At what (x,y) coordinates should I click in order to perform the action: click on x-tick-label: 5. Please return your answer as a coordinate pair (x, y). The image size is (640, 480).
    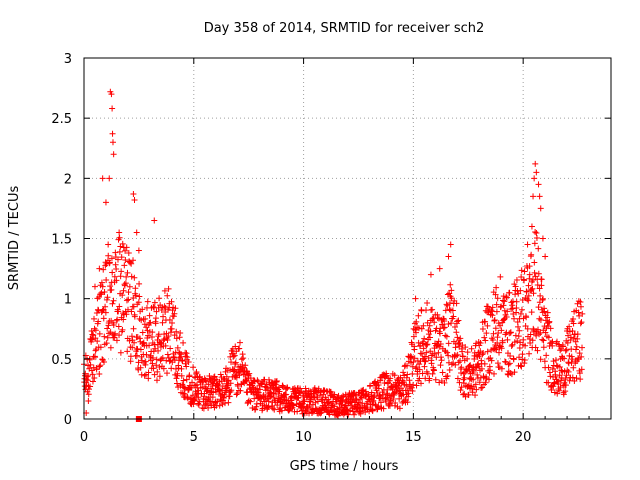
    Looking at the image, I should click on (194, 437).